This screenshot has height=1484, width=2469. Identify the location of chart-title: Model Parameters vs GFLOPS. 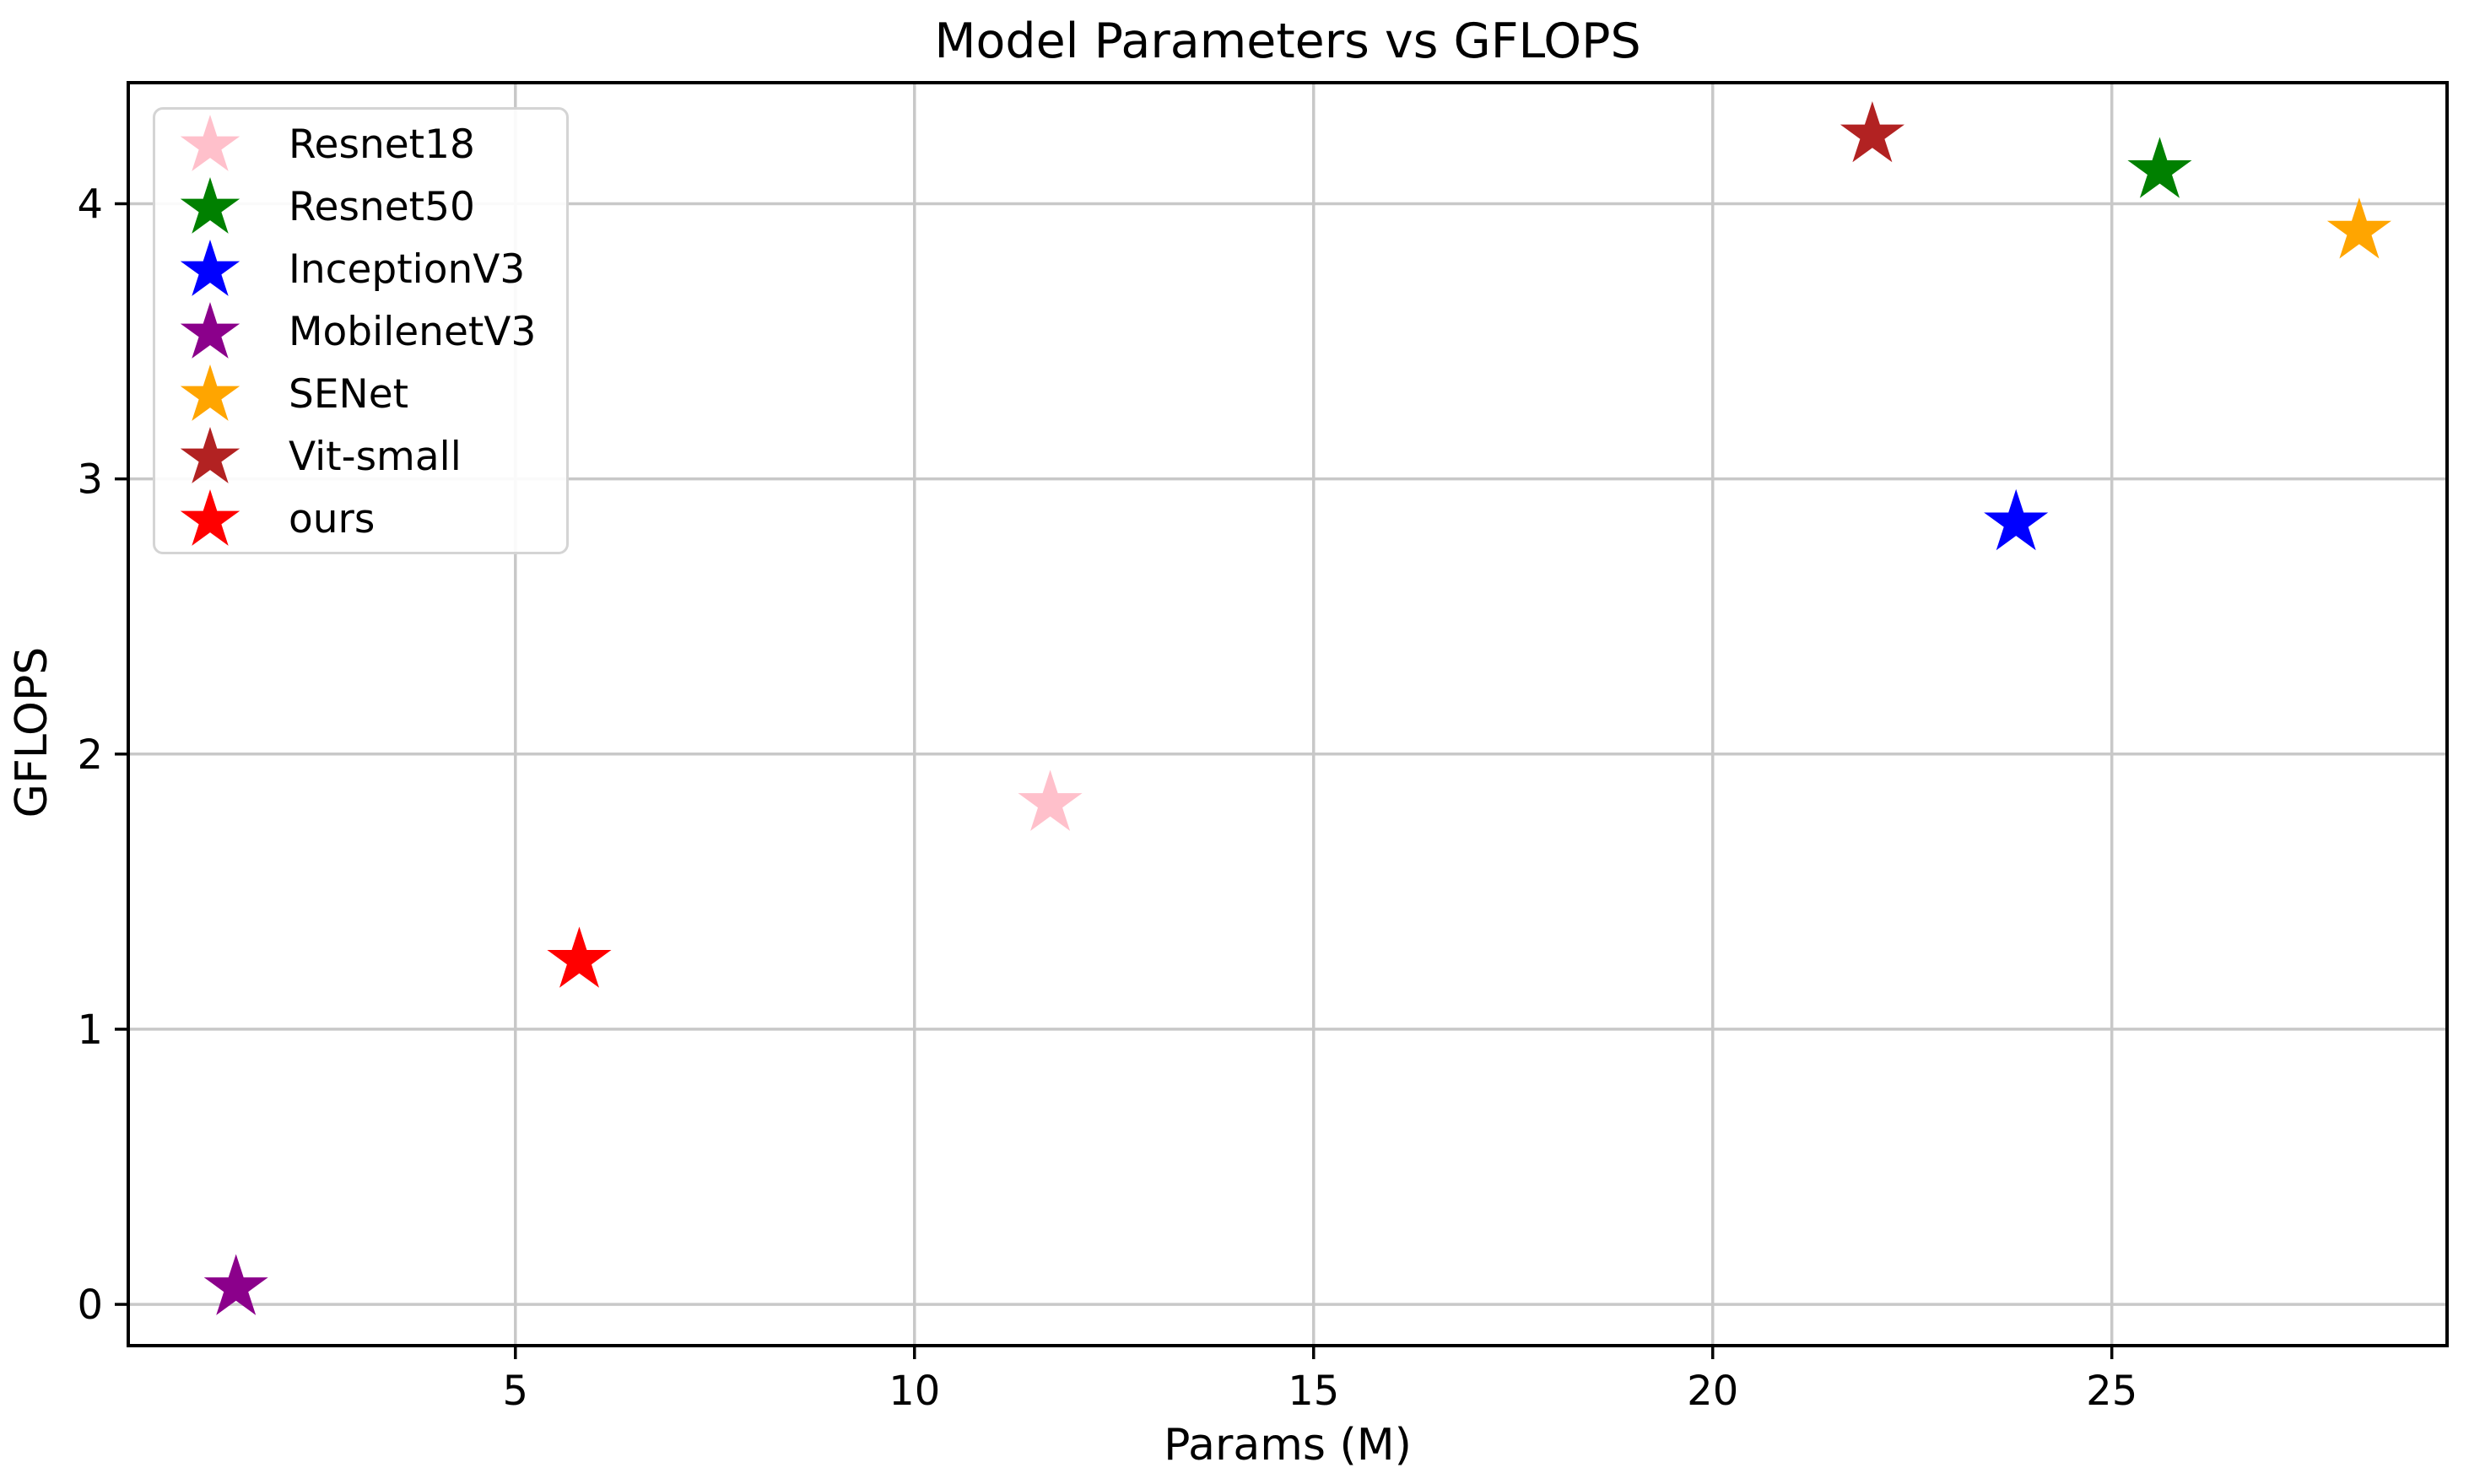
(1288, 41).